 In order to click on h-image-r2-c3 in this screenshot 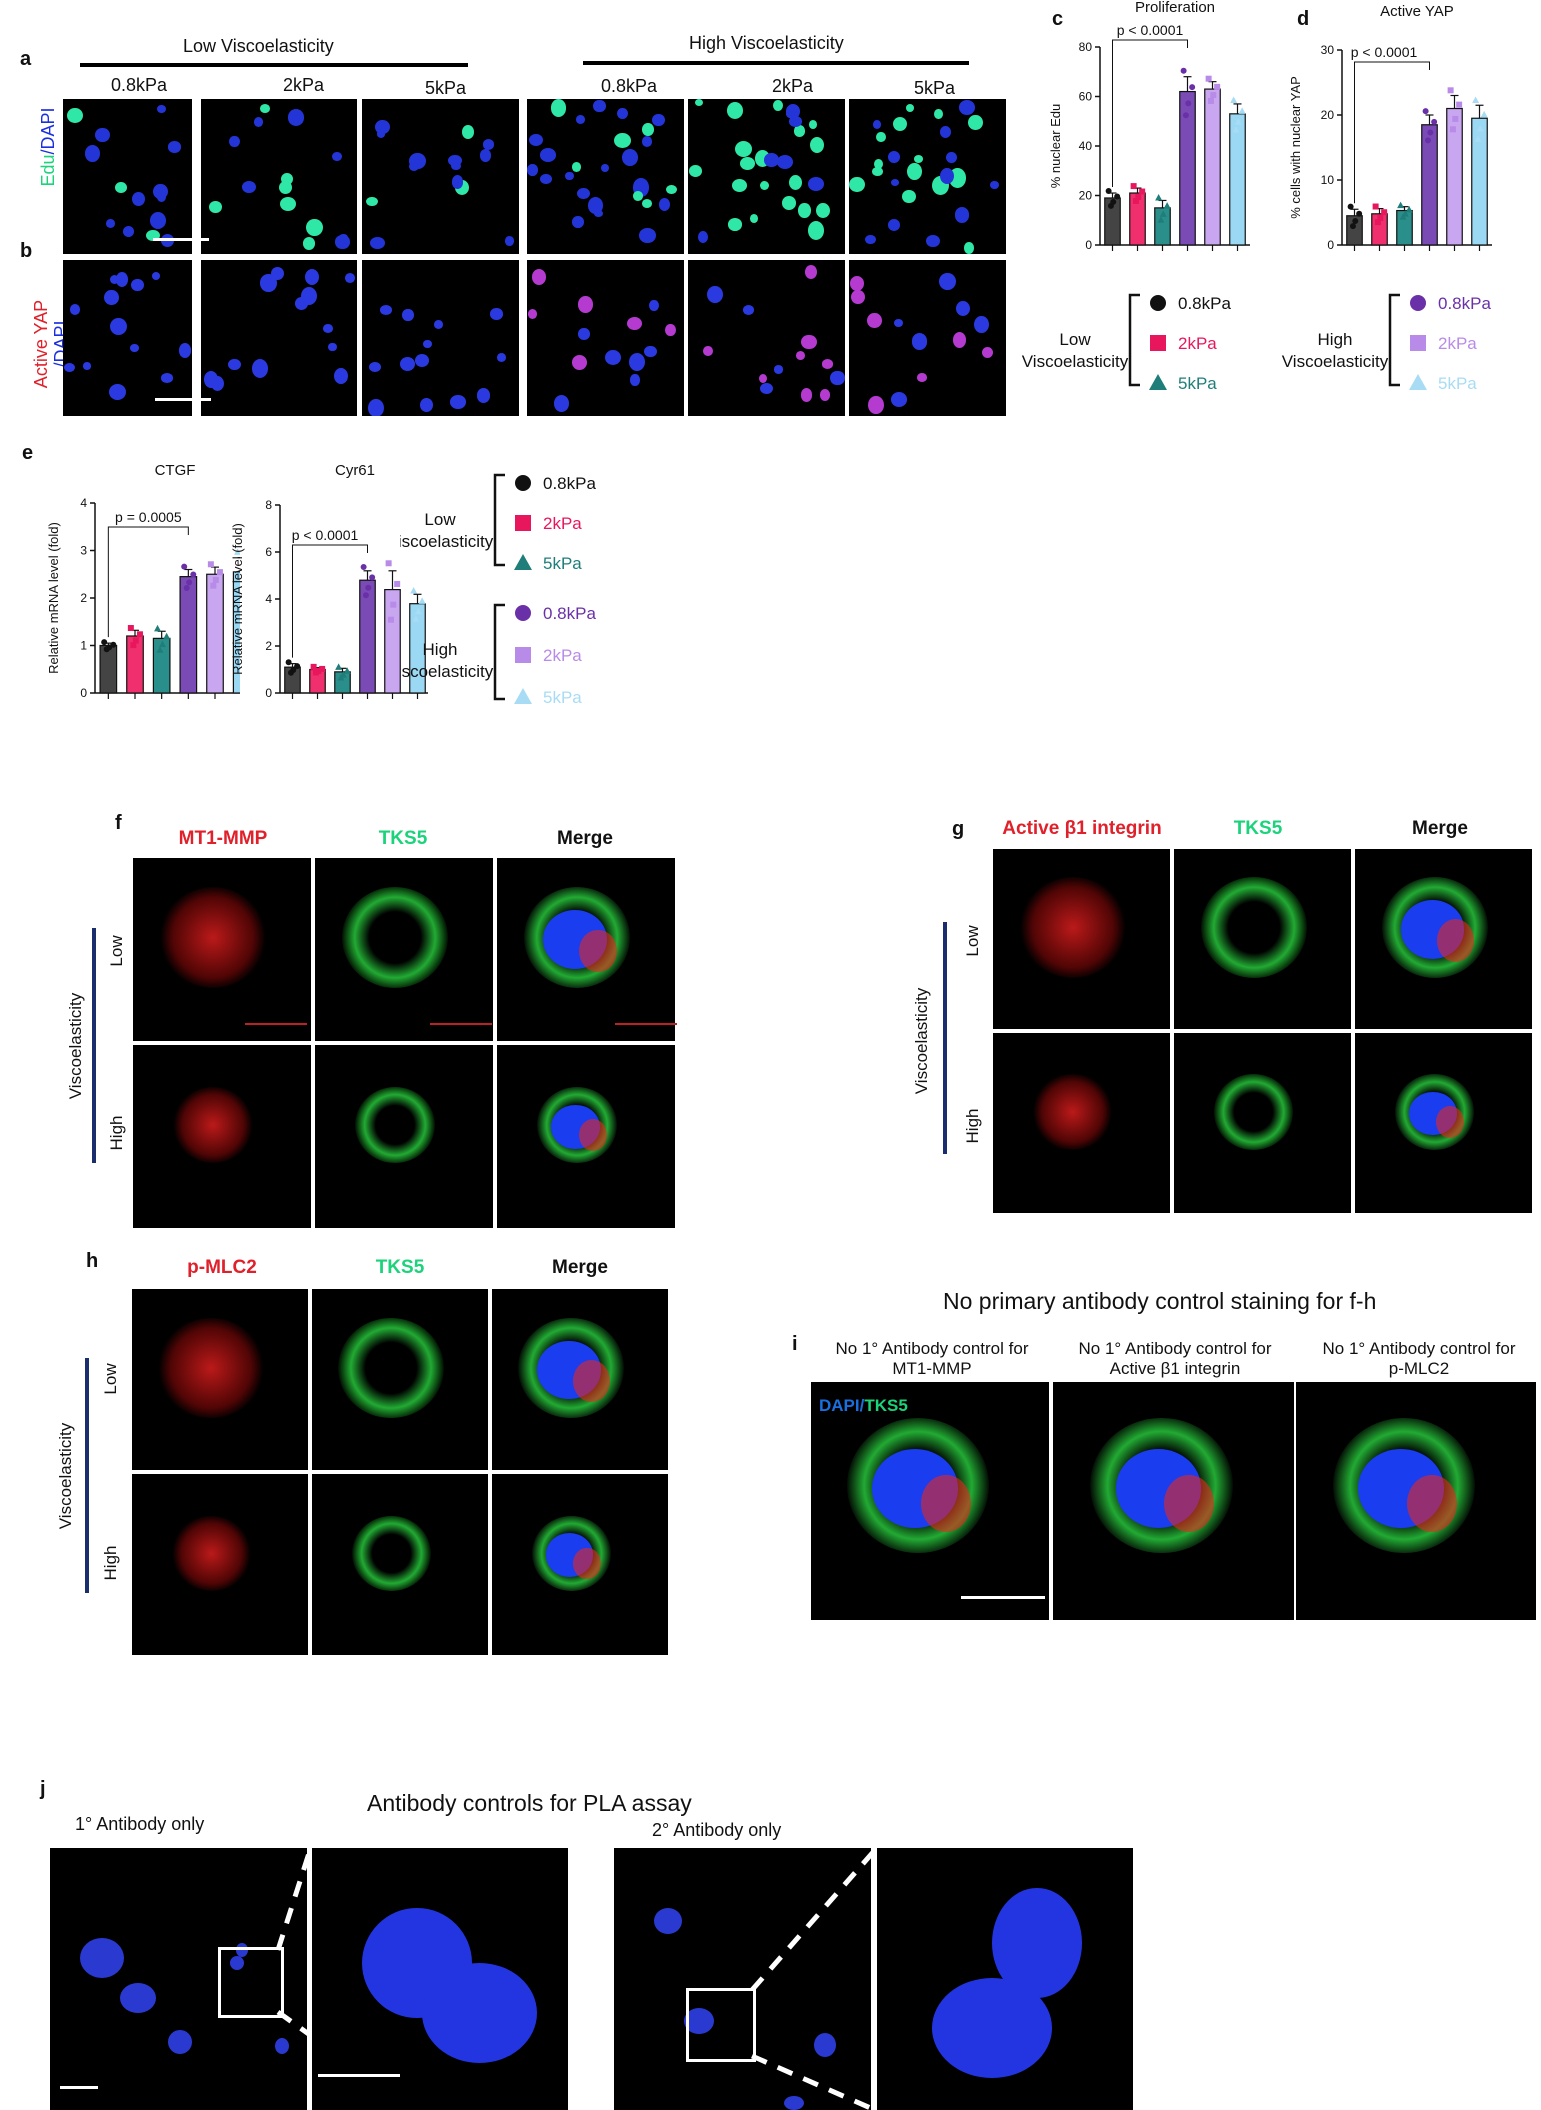, I will do `click(580, 1564)`.